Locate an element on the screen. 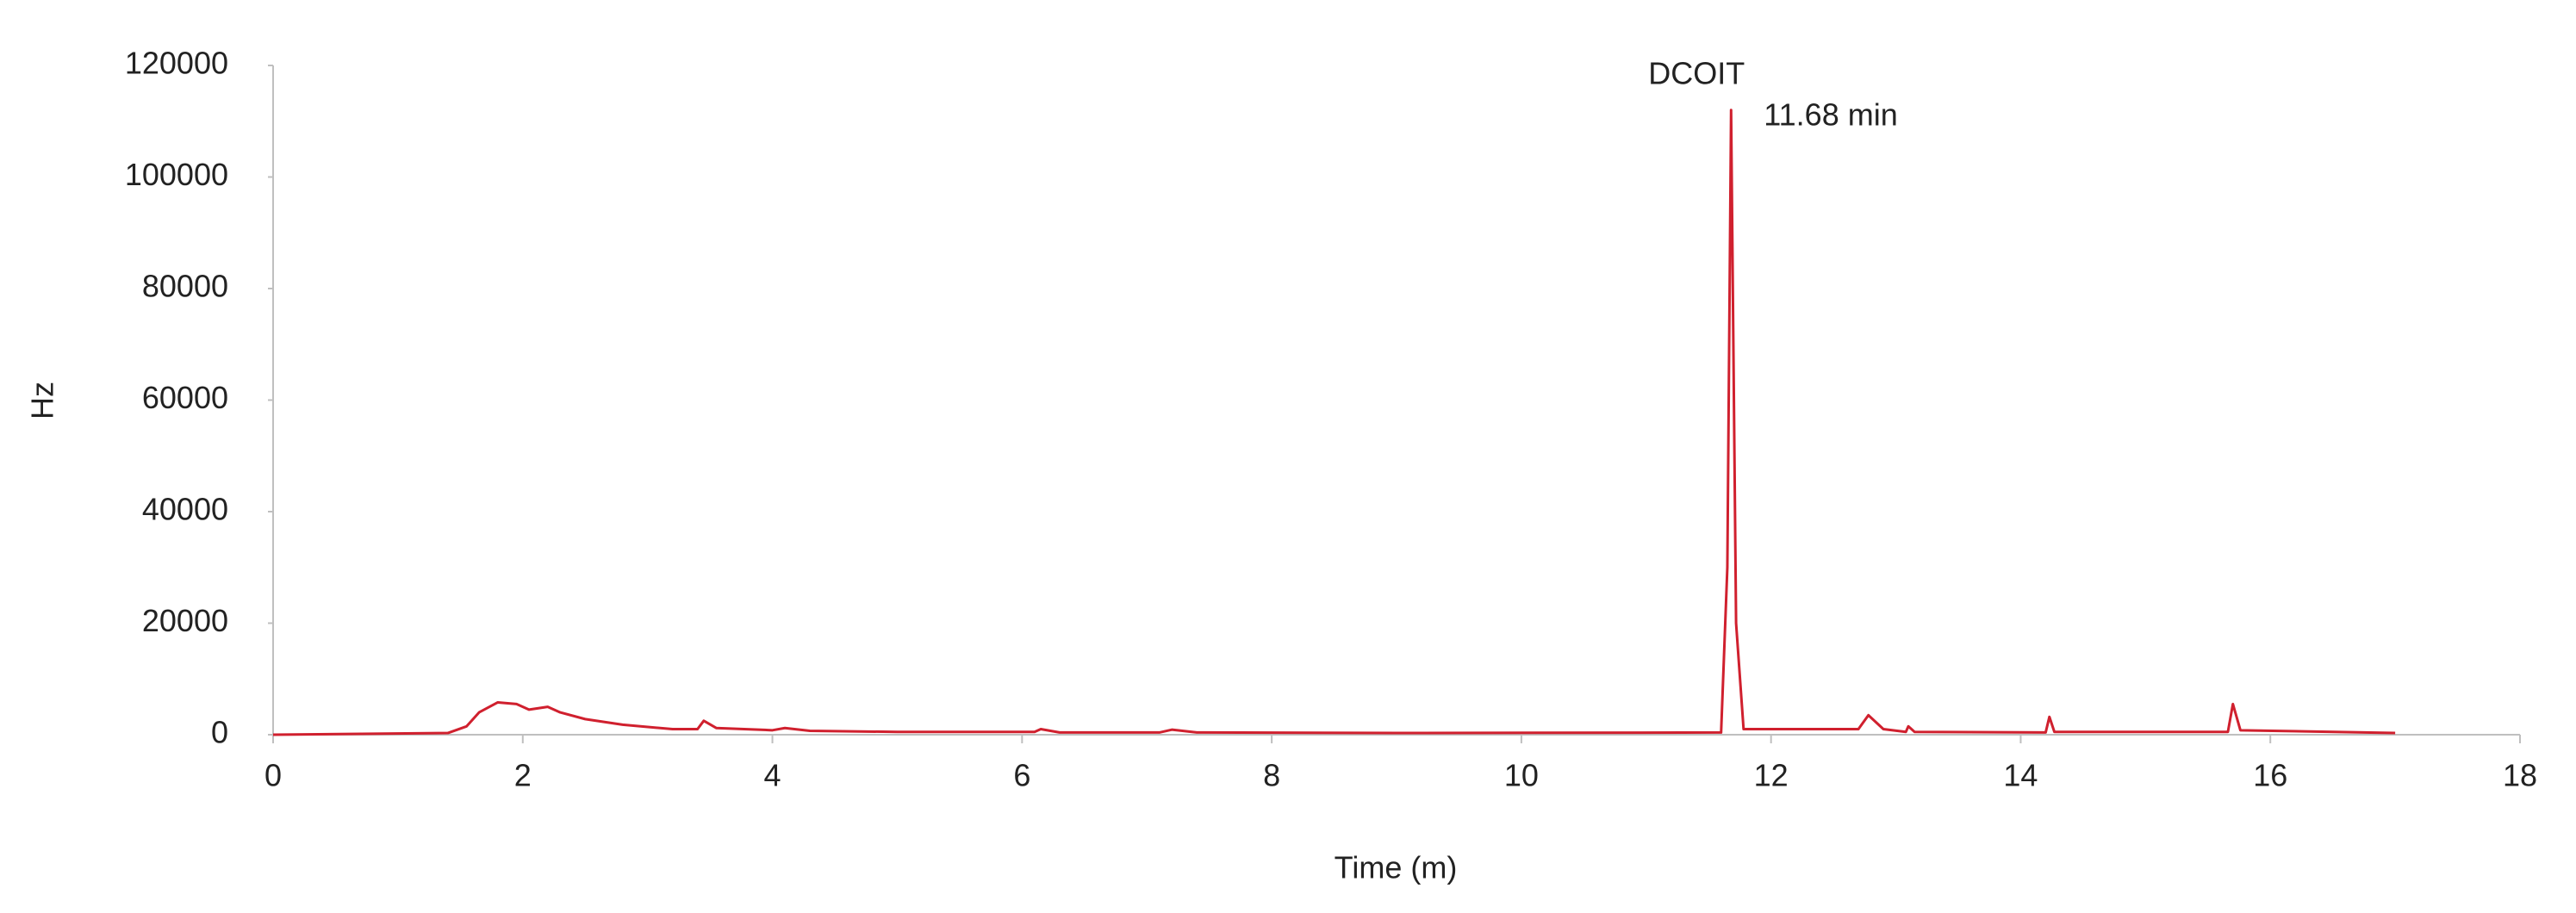 The image size is (2576, 913). y-tick-label: 60000 is located at coordinates (185, 398).